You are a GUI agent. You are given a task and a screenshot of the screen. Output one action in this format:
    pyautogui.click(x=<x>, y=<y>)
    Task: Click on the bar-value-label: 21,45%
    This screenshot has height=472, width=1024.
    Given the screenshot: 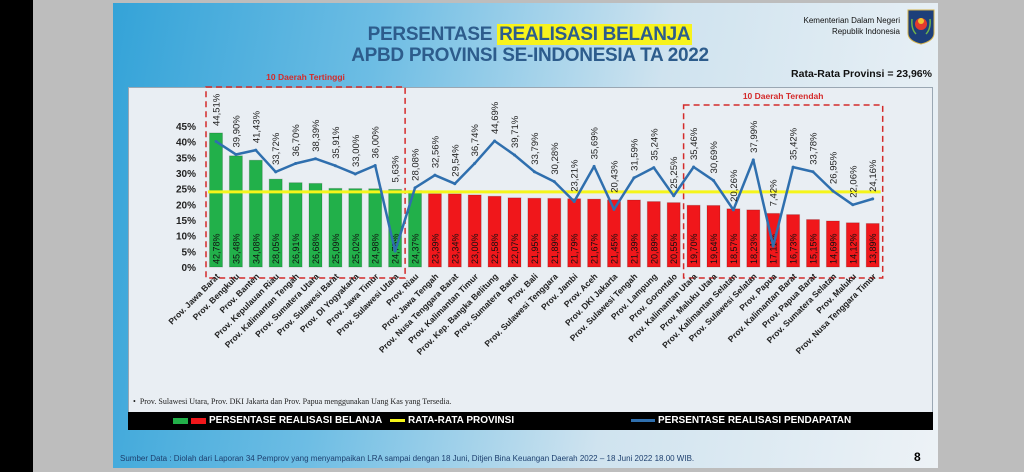 What is the action you would take?
    pyautogui.click(x=615, y=248)
    